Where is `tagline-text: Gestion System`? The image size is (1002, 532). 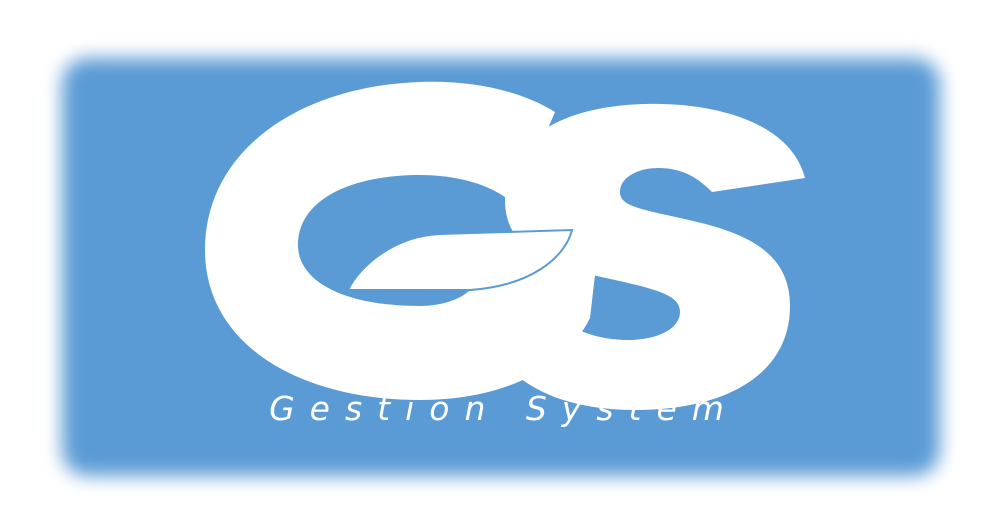
tagline-text: Gestion System is located at coordinates (504, 408).